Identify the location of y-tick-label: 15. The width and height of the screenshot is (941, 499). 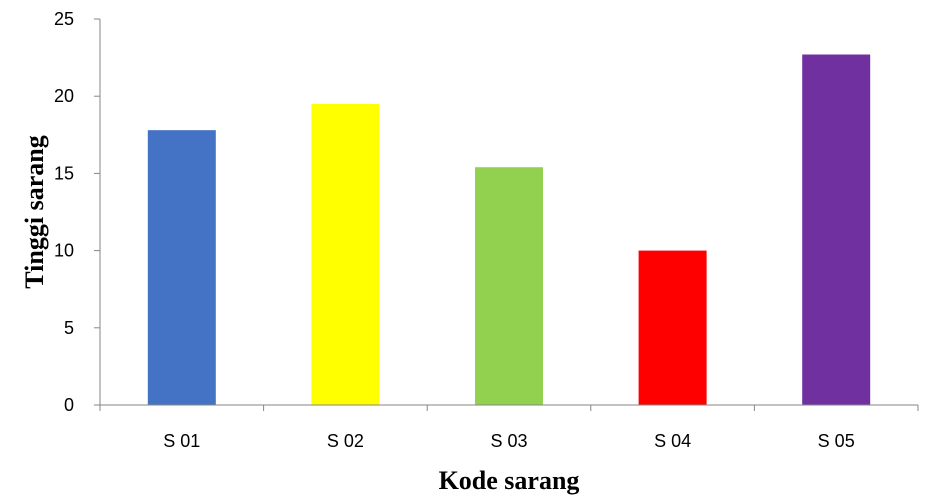
(64, 173).